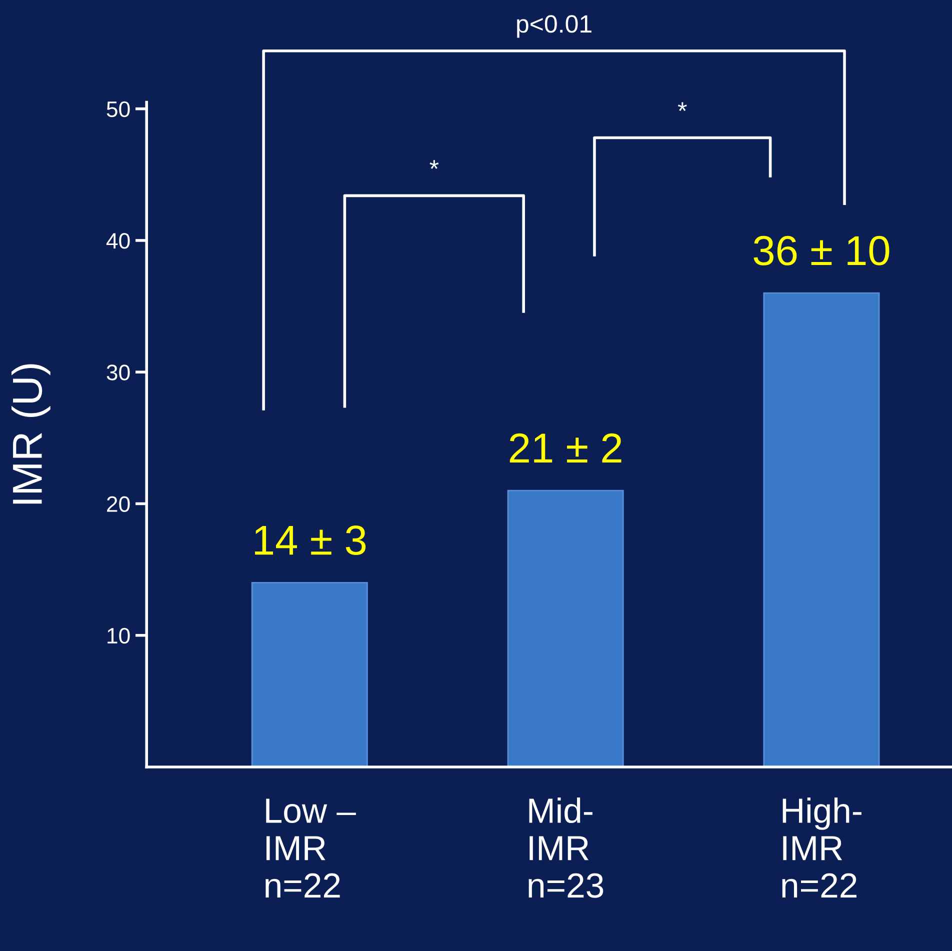 The image size is (952, 951). I want to click on x-tick-label: Low – IMR n=22, so click(311, 848).